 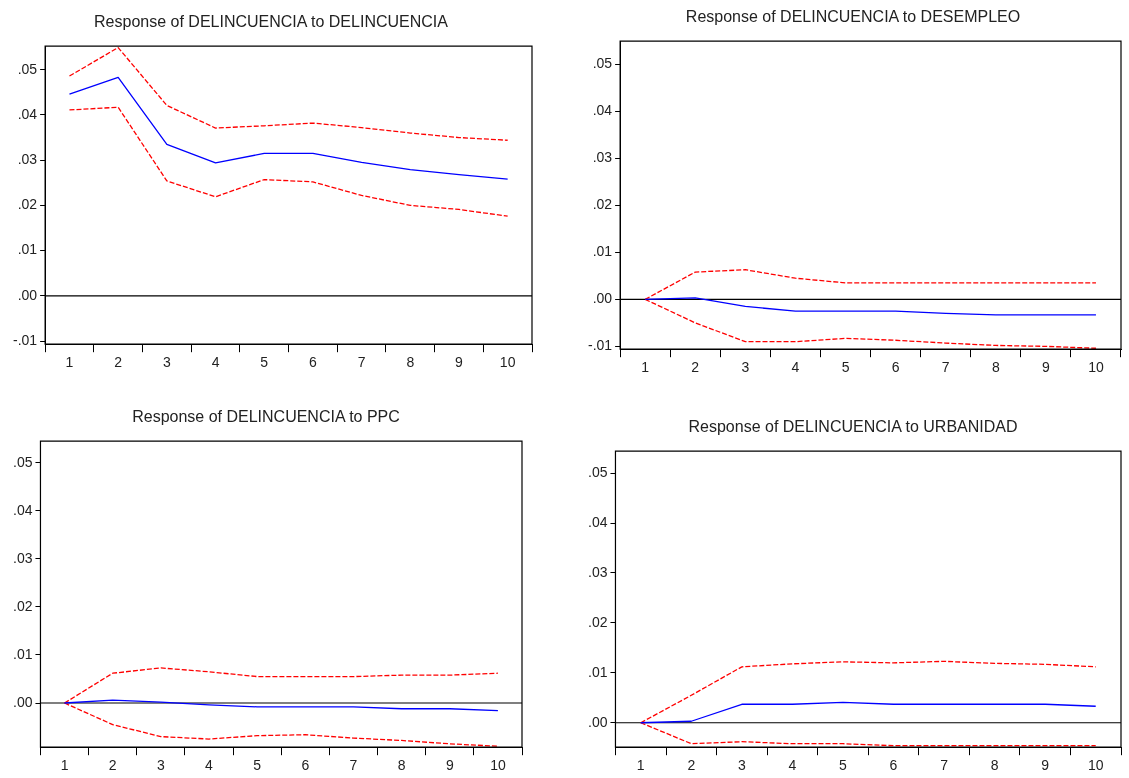 What do you see at coordinates (853, 17) in the screenshot?
I see `chart-title: Response of DELINCUENCIA to DESEMPLEO` at bounding box center [853, 17].